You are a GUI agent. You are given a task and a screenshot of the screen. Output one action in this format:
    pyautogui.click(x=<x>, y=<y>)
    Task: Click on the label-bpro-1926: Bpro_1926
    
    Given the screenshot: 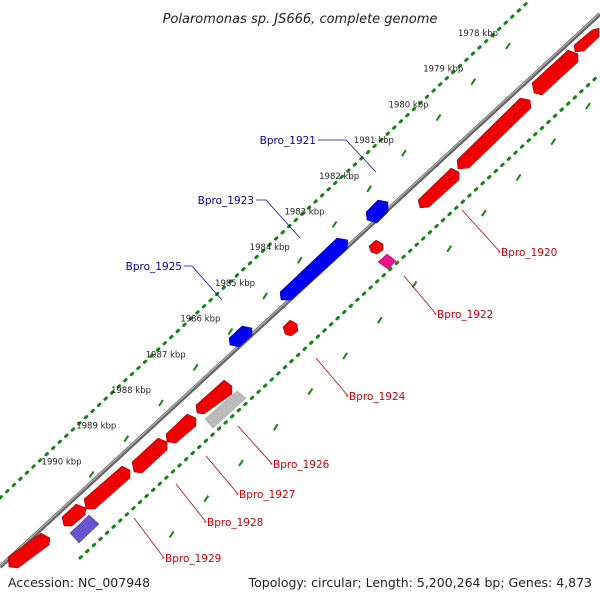 What is the action you would take?
    pyautogui.click(x=301, y=465)
    